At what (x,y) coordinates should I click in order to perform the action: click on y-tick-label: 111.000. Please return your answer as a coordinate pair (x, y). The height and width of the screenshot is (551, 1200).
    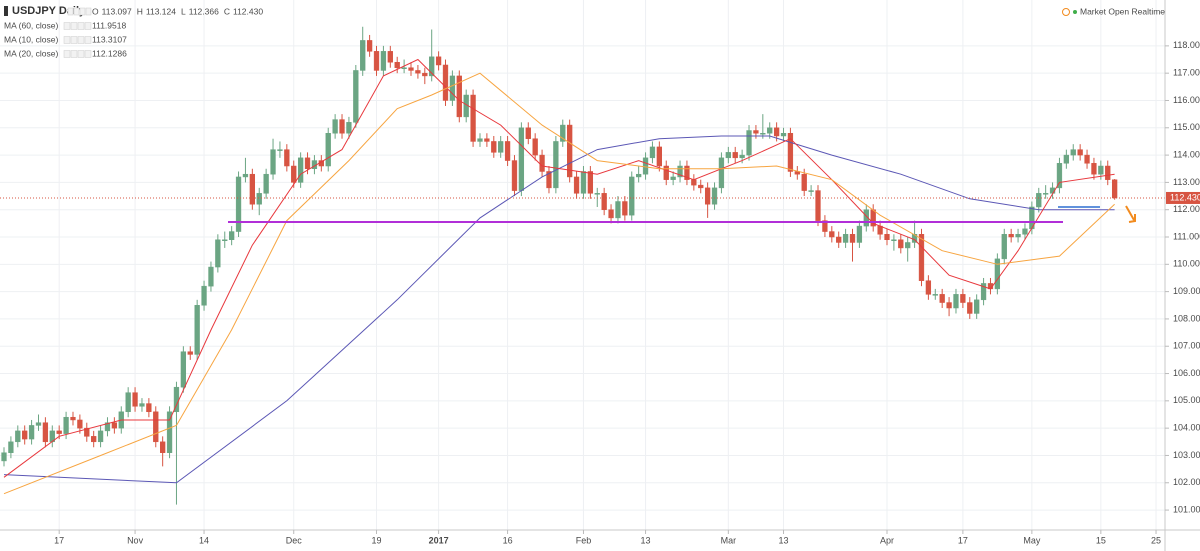
    Looking at the image, I should click on (1186, 236).